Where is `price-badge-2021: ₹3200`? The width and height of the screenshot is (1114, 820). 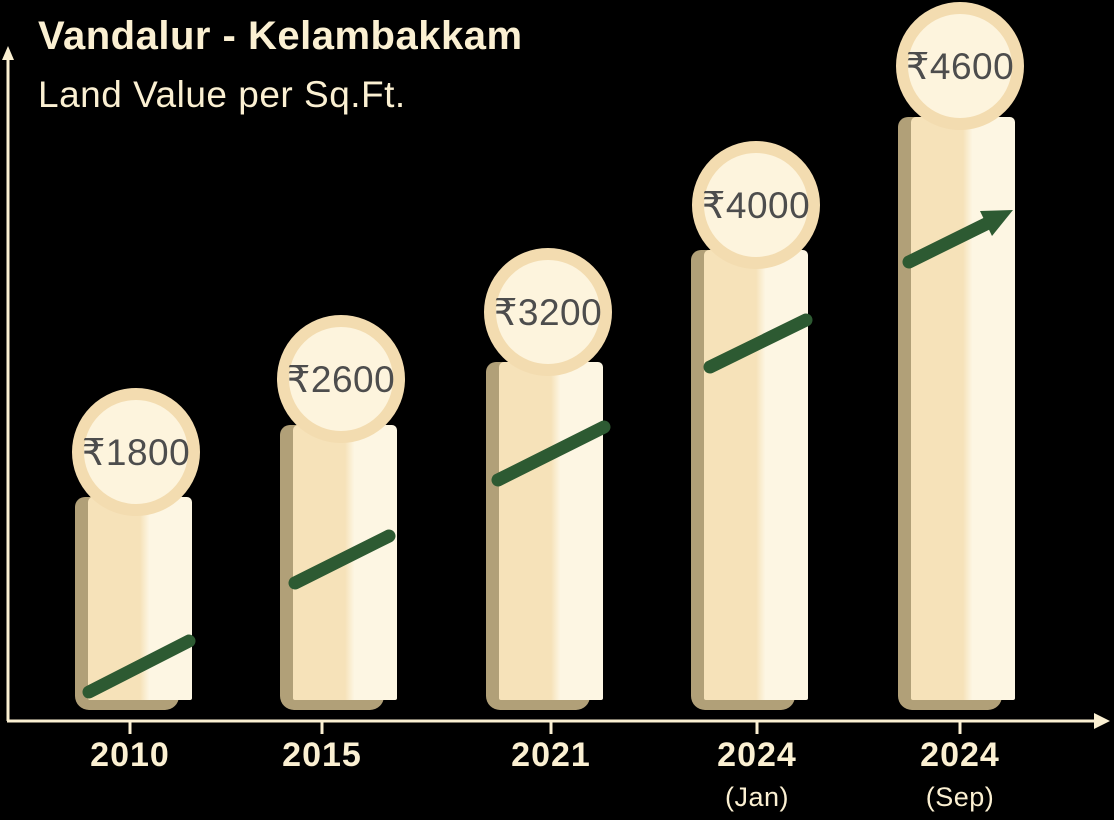 price-badge-2021: ₹3200 is located at coordinates (548, 312).